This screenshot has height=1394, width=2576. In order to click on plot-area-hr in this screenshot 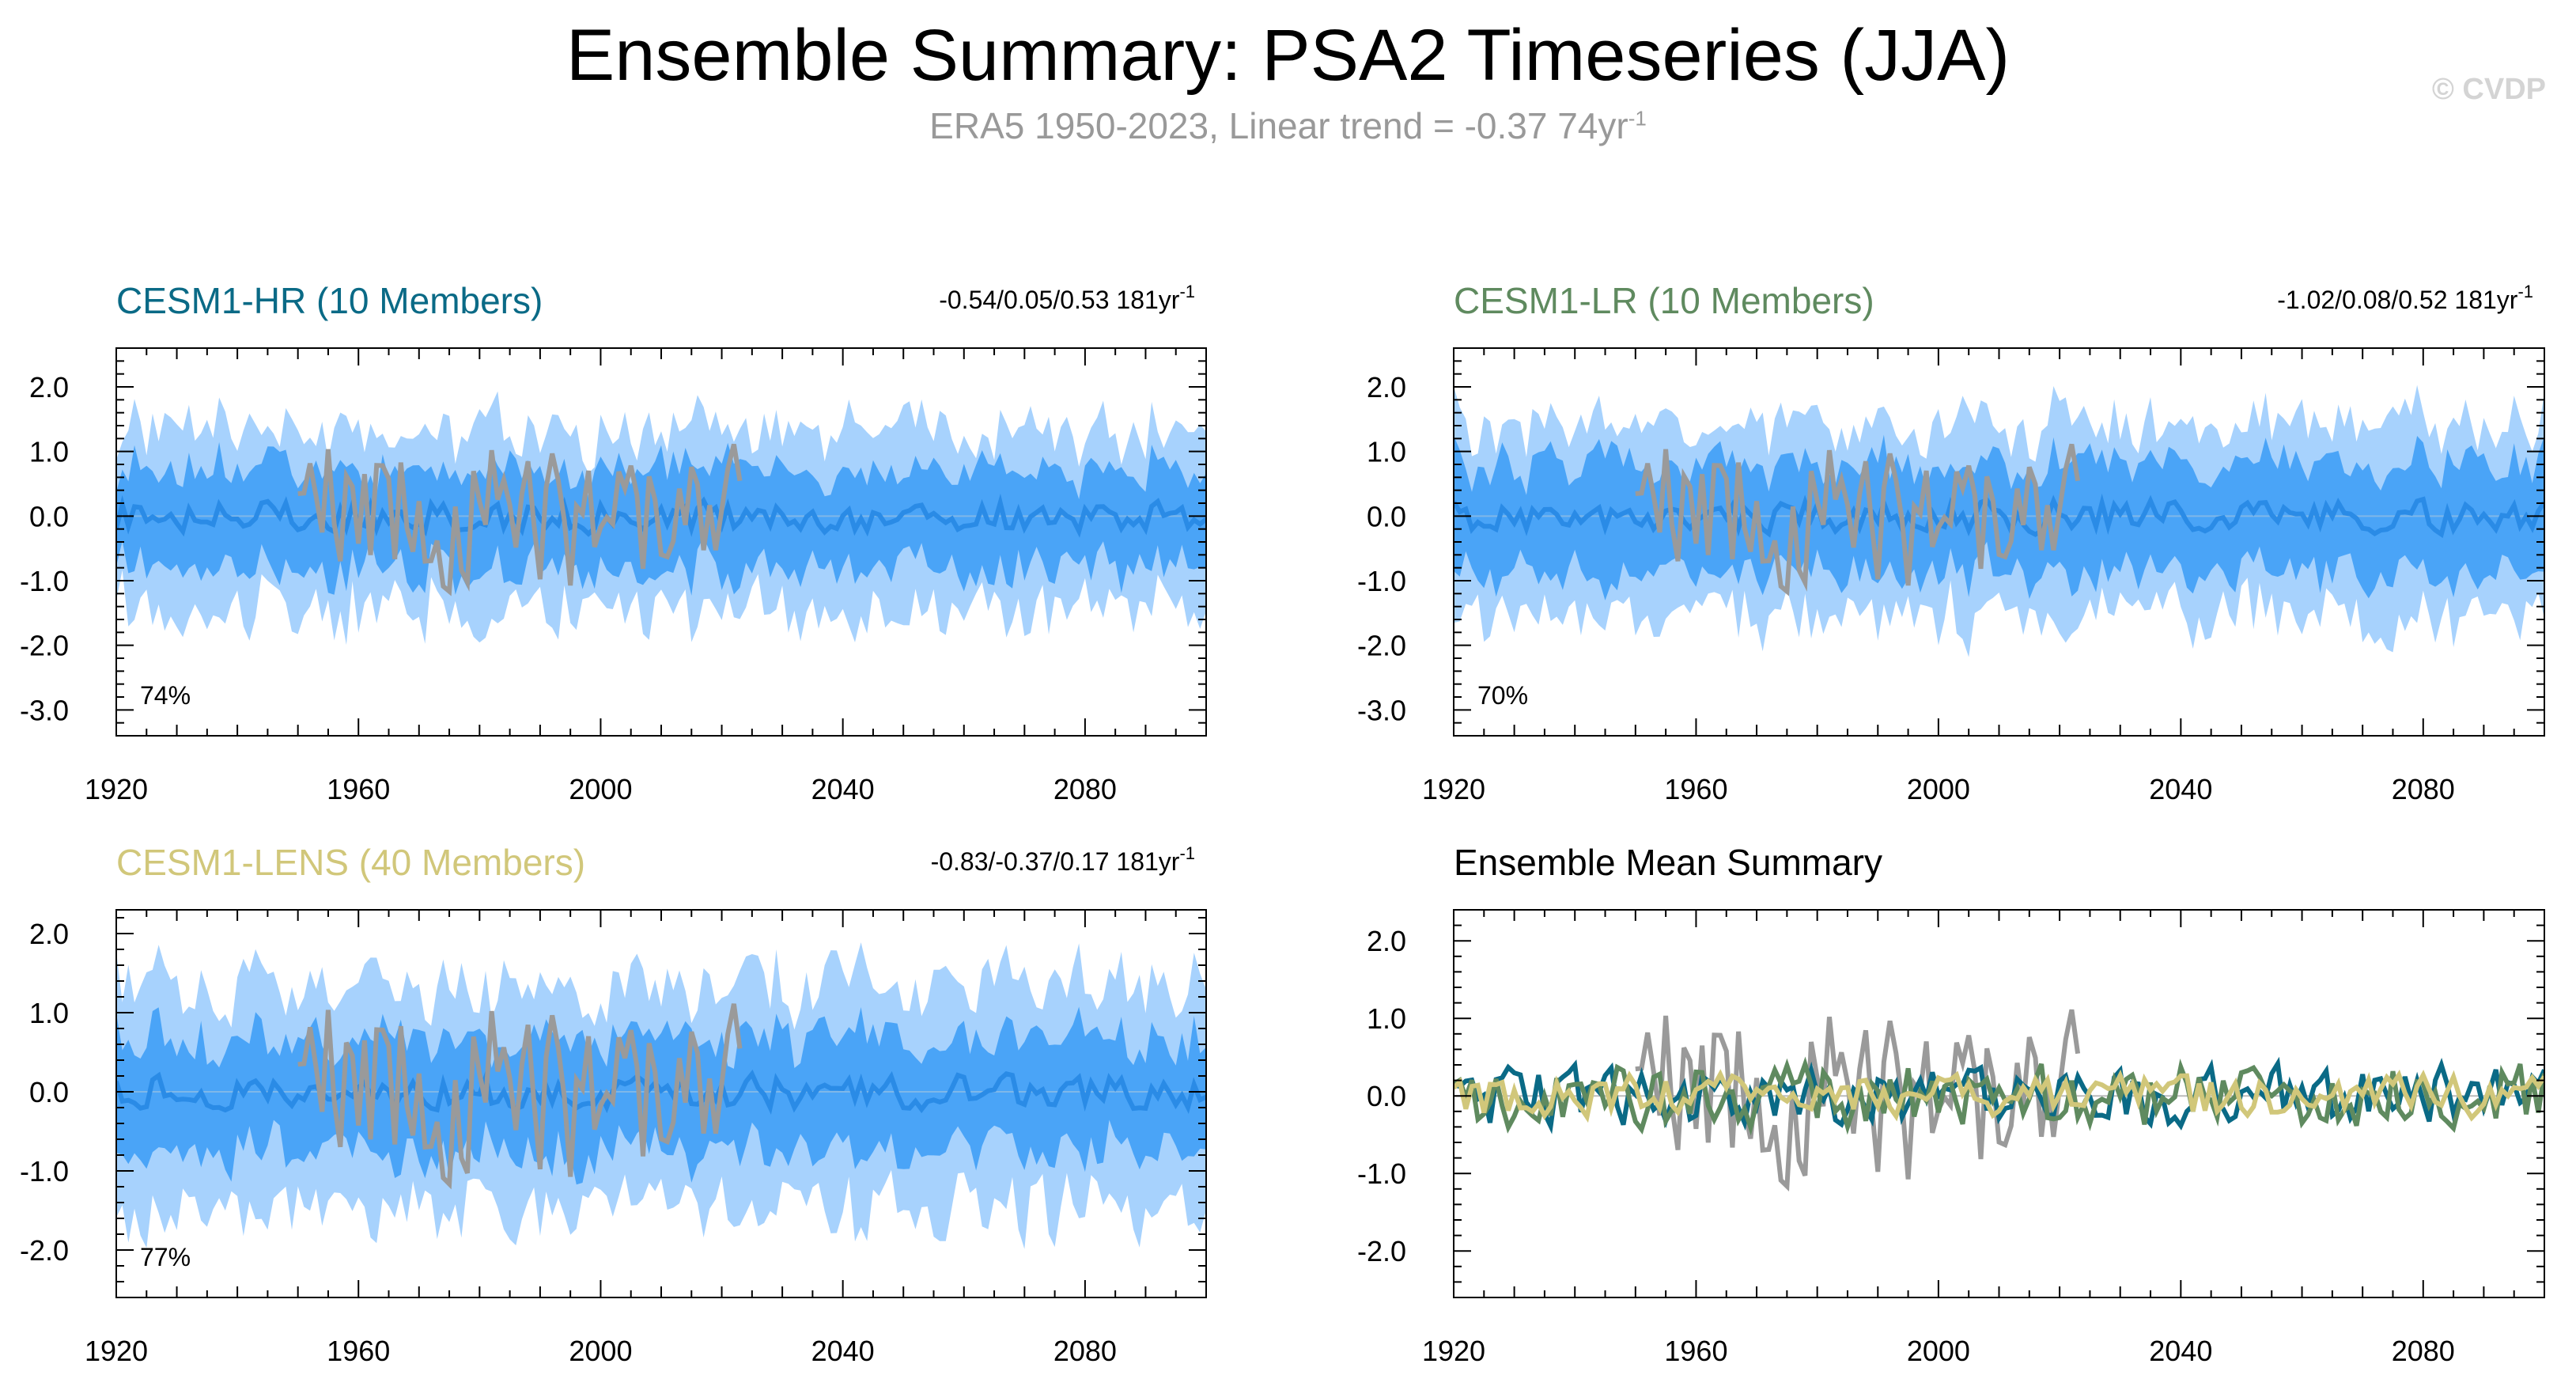, I will do `click(661, 518)`.